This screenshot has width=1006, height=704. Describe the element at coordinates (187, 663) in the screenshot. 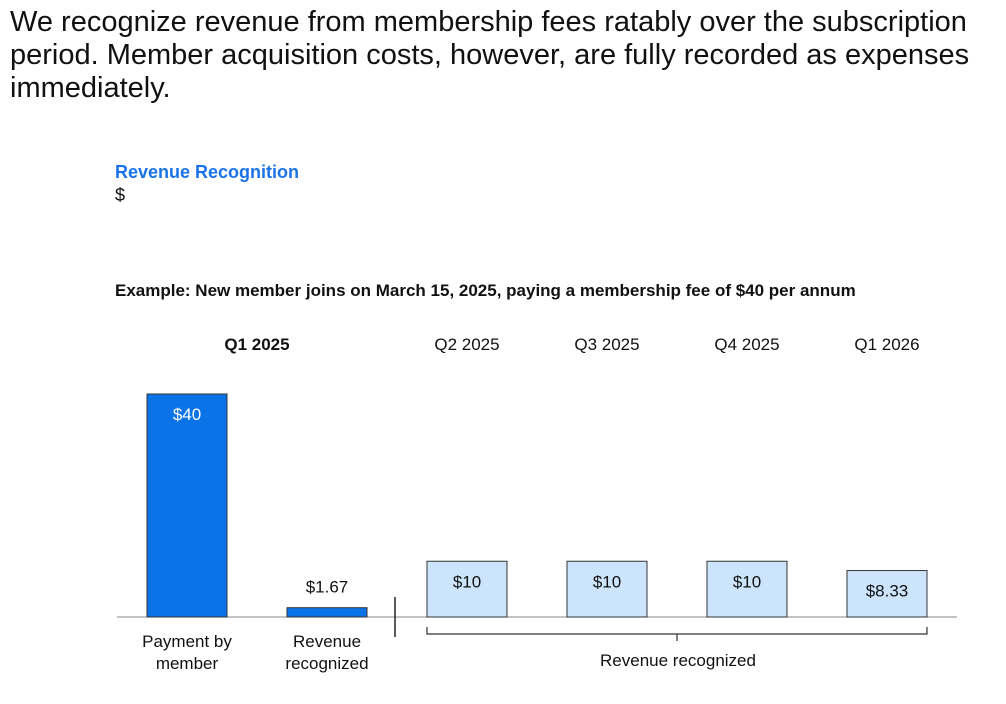

I see `category-label: member` at that location.